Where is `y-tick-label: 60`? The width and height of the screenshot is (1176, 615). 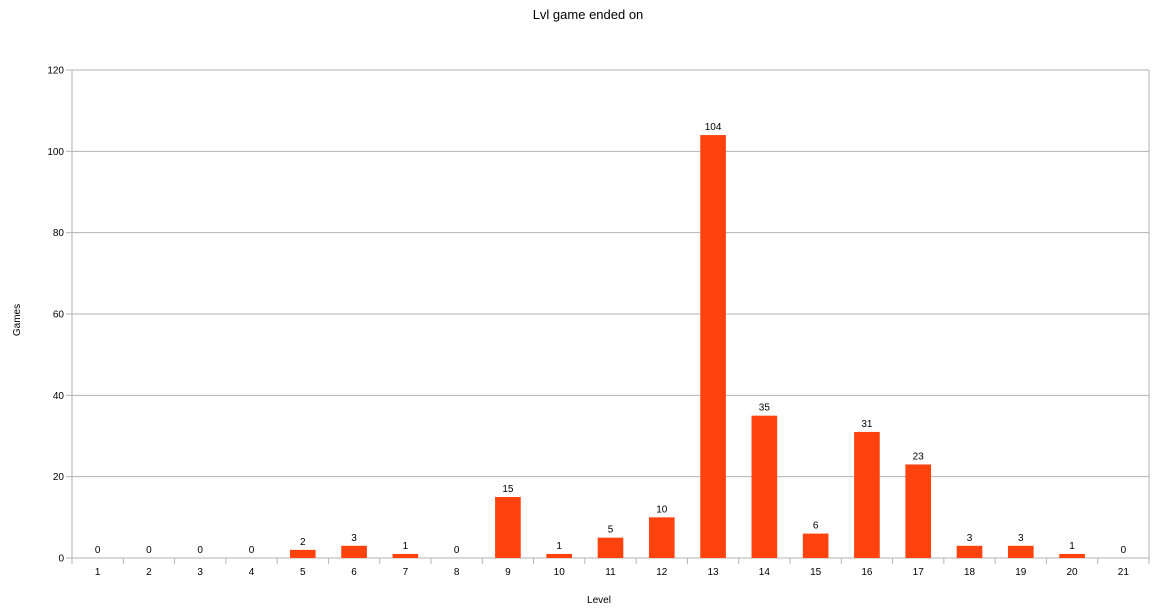
y-tick-label: 60 is located at coordinates (59, 315).